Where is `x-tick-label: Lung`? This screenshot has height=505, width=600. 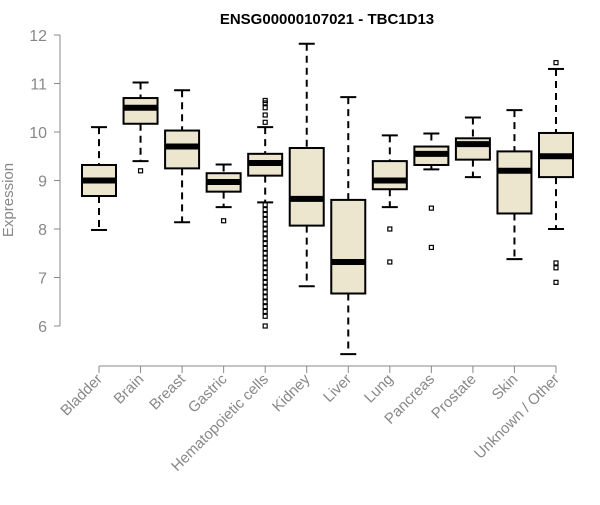
x-tick-label: Lung is located at coordinates (379, 389).